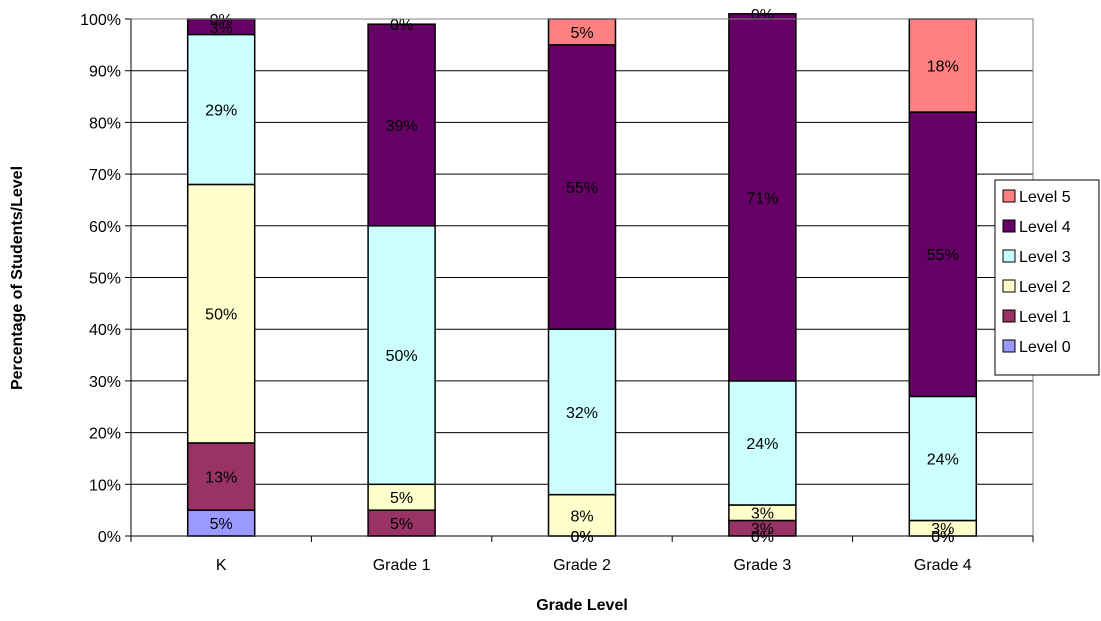  Describe the element at coordinates (100, 20) in the screenshot. I see `y-tick-label: 100%` at that location.